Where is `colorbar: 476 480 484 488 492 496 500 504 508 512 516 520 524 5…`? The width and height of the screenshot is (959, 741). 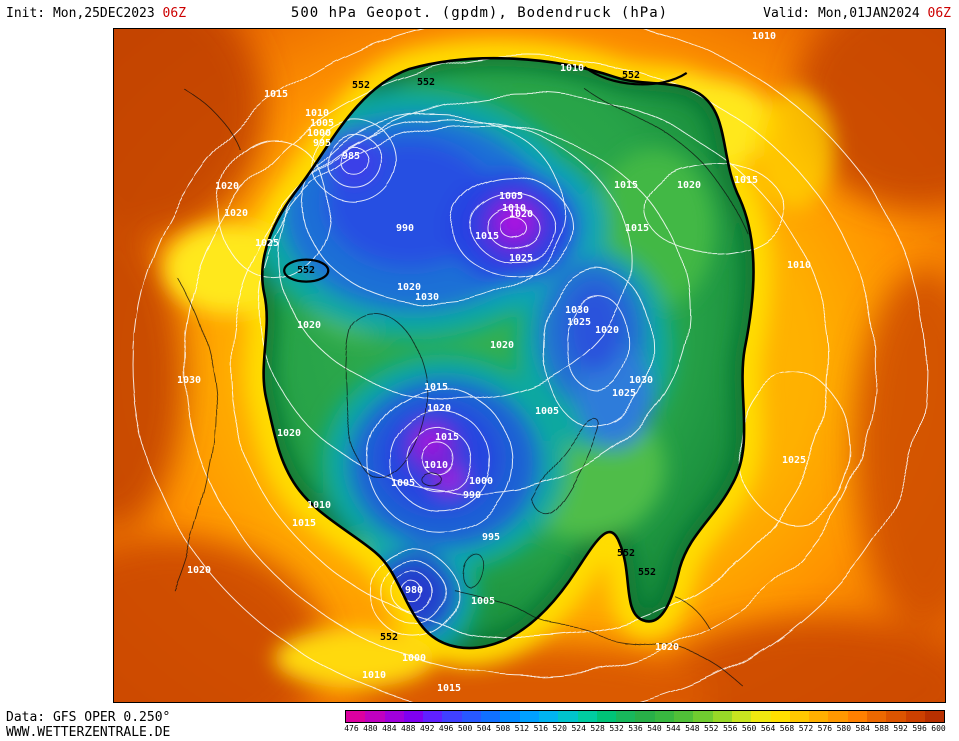 colorbar: 476 480 484 488 492 496 500 504 508 512 516 520 524 5… is located at coordinates (645, 721).